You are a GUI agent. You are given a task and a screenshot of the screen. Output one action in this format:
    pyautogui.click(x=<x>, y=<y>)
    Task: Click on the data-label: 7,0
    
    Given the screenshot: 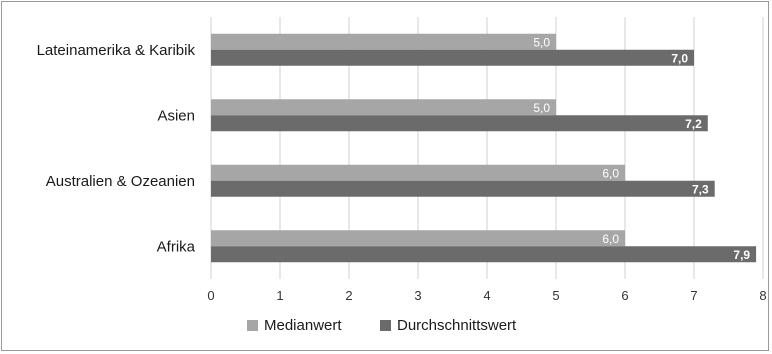 What is the action you would take?
    pyautogui.click(x=679, y=58)
    